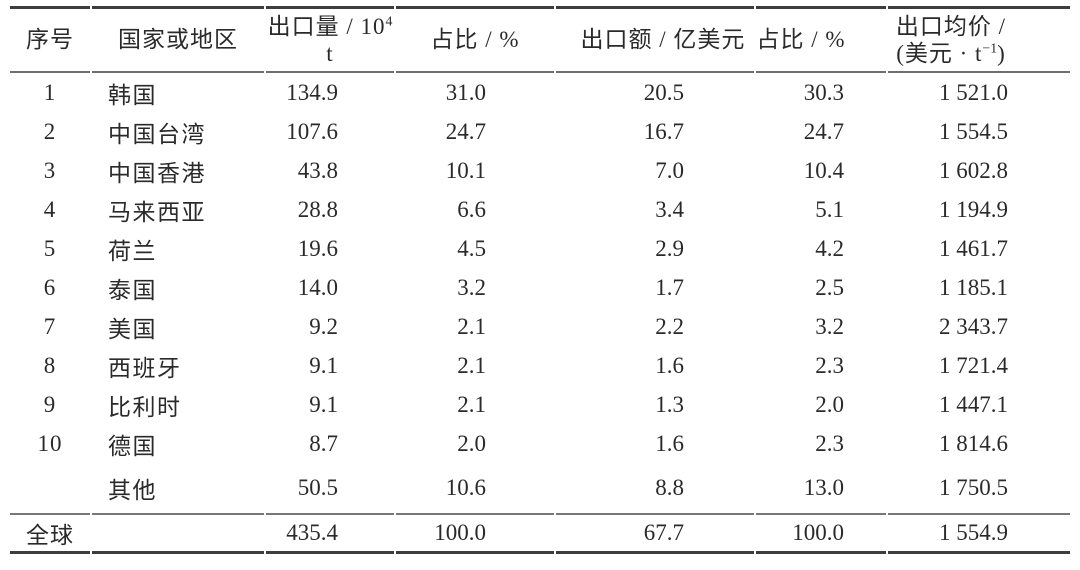 The height and width of the screenshot is (570, 1080). Describe the element at coordinates (973, 248) in the screenshot. I see `cell-price: 1 461.7` at that location.